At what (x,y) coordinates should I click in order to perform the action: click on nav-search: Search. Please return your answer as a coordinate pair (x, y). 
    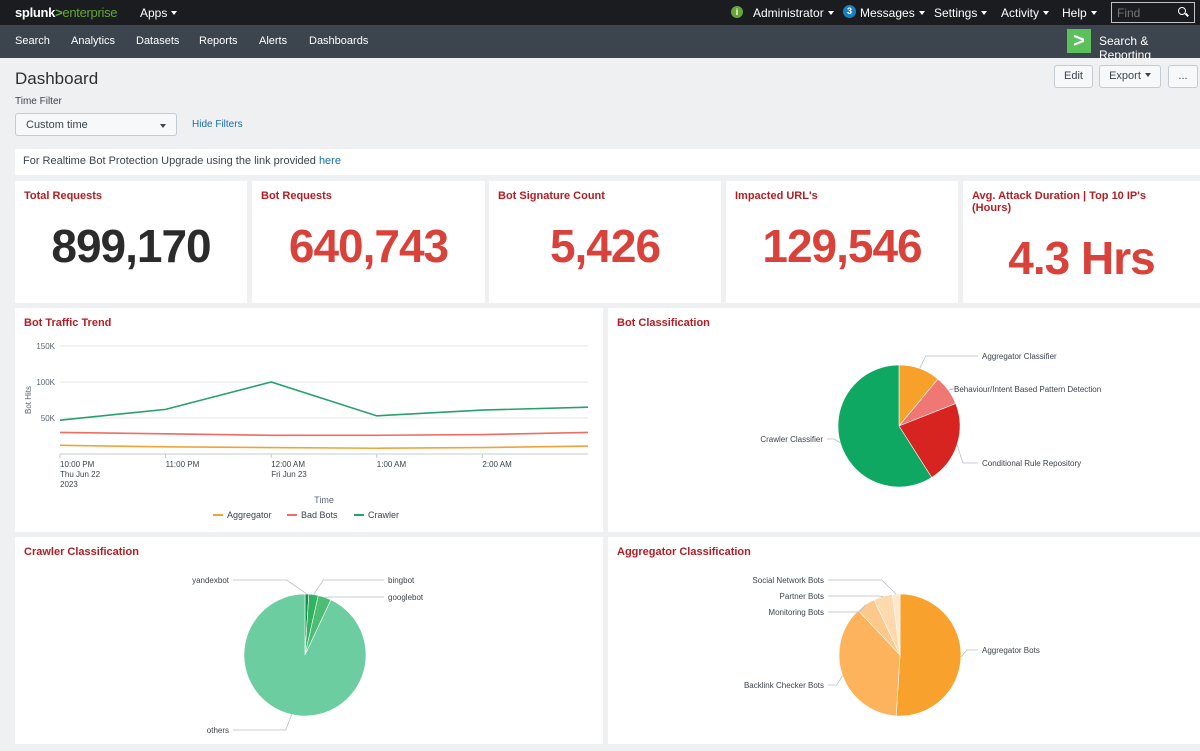
    Looking at the image, I should click on (32, 41).